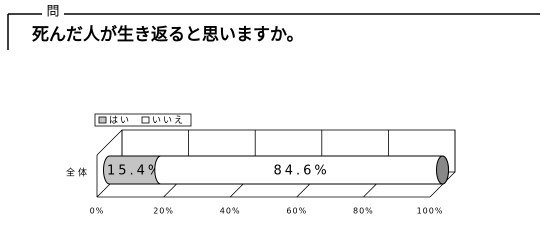 This screenshot has width=553, height=240. What do you see at coordinates (78, 173) in the screenshot?
I see `category-label: 全体` at bounding box center [78, 173].